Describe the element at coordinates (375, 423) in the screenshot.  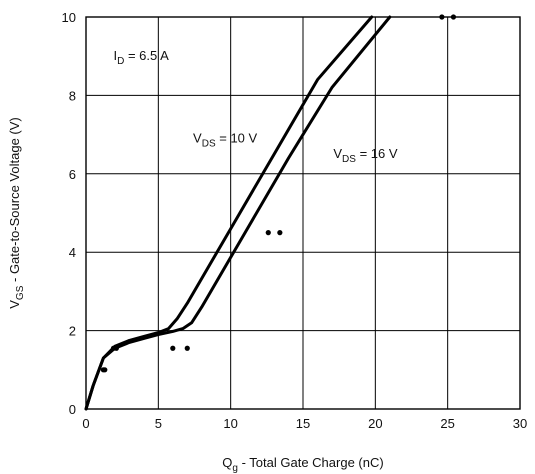
I see `x-tick-label: 20` at that location.